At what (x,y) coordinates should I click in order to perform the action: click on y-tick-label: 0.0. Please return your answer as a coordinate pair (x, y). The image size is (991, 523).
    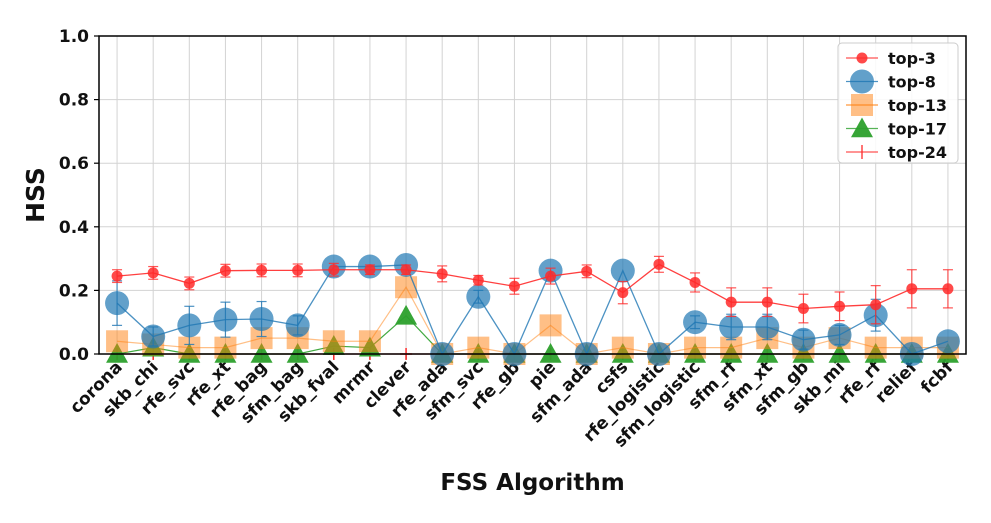
    Looking at the image, I should click on (74, 355).